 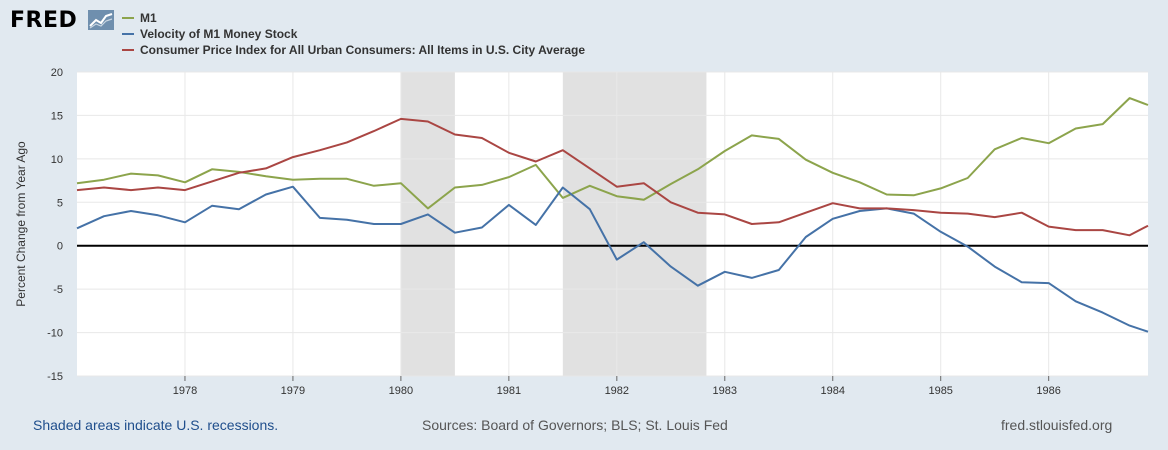 What do you see at coordinates (617, 391) in the screenshot?
I see `x-tick-label: 1982` at bounding box center [617, 391].